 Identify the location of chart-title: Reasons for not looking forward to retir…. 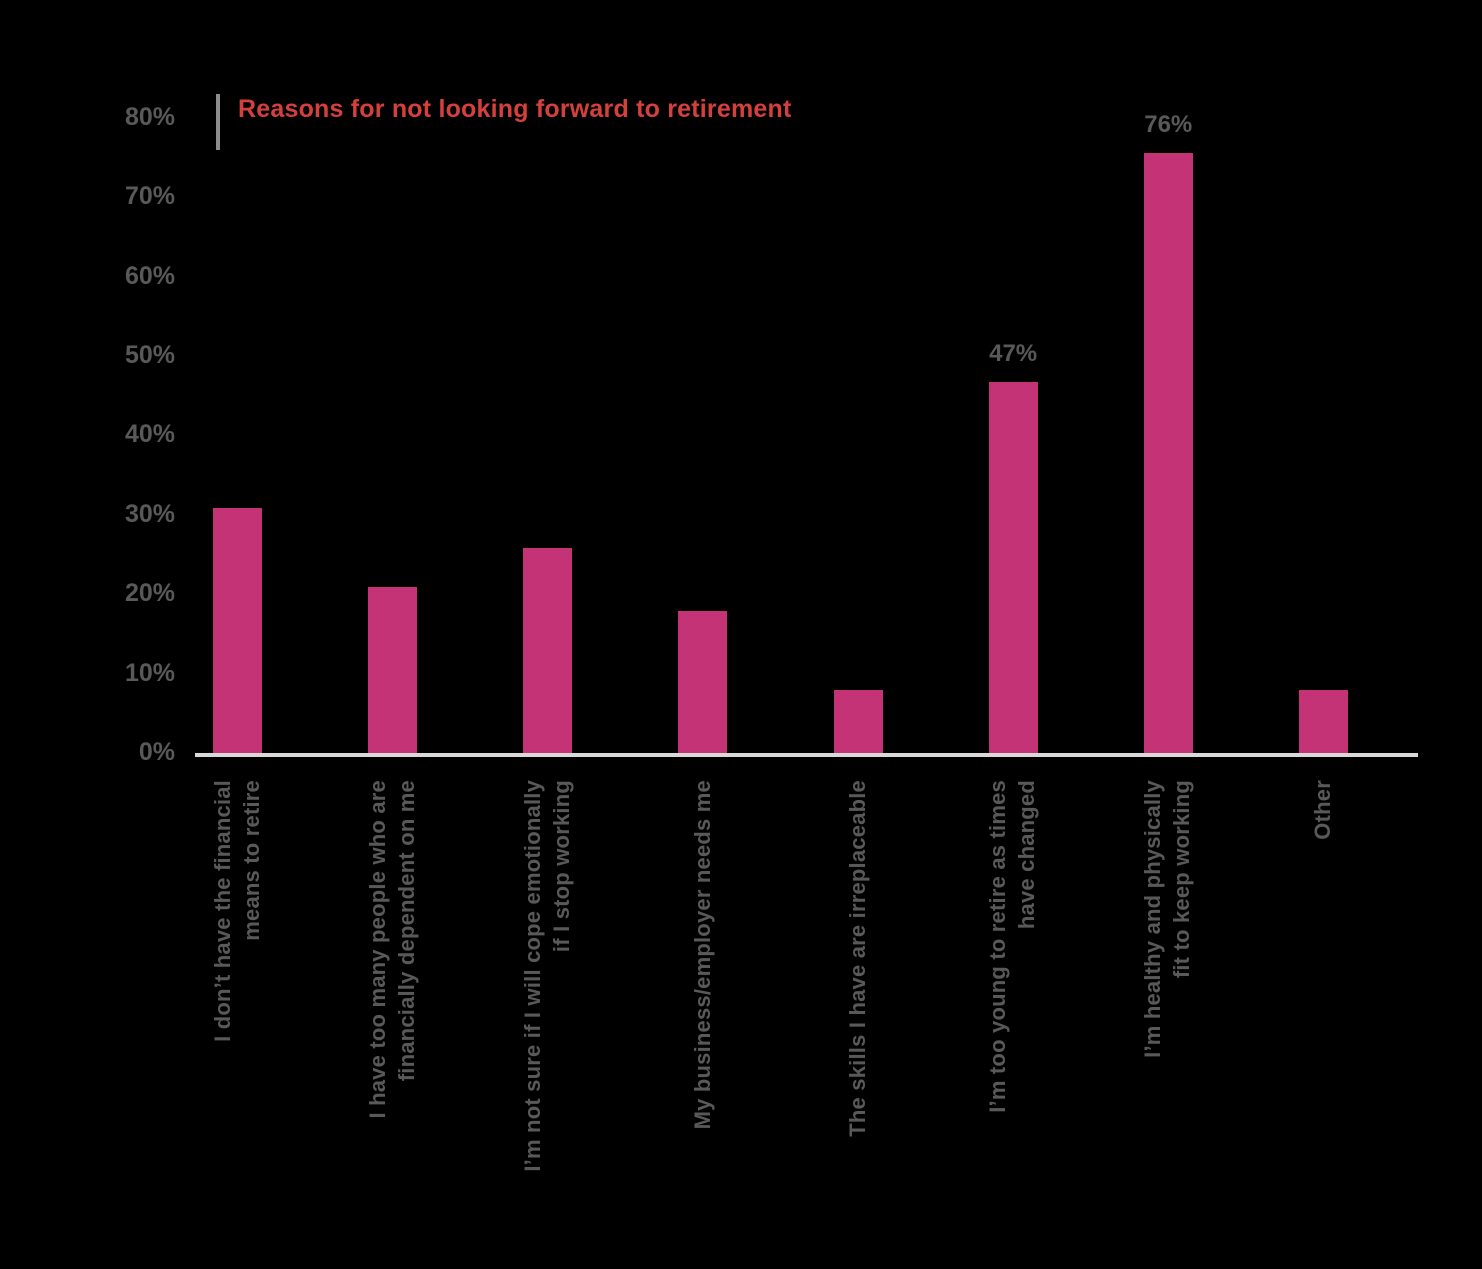
(515, 109).